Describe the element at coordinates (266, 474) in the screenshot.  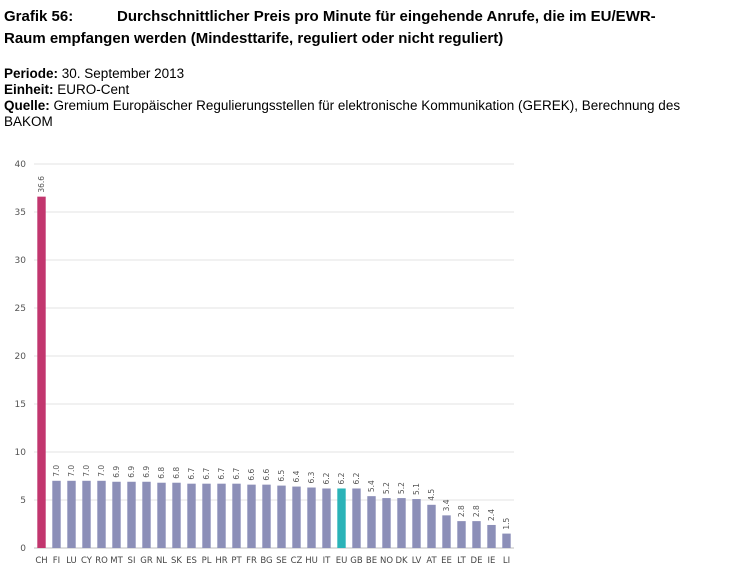
I see `value-label-bg: 6.6` at that location.